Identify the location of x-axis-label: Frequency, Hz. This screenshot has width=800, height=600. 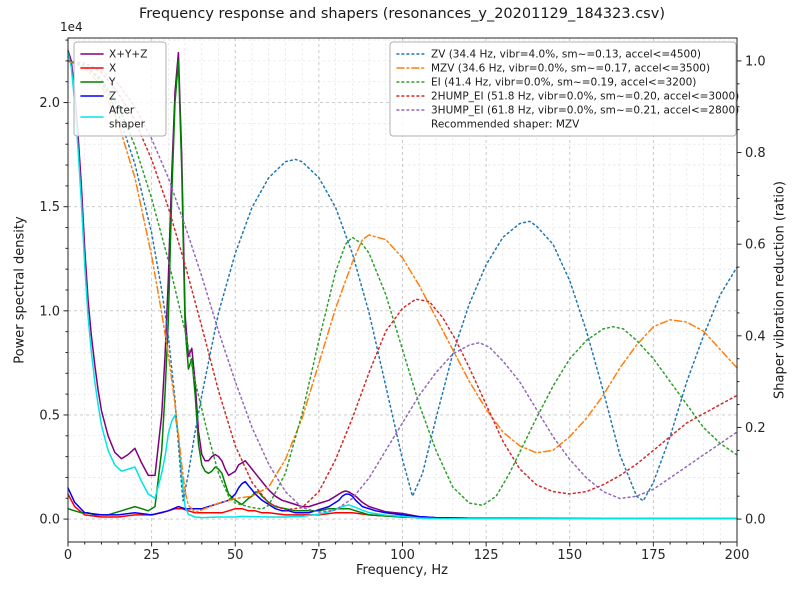
(402, 570).